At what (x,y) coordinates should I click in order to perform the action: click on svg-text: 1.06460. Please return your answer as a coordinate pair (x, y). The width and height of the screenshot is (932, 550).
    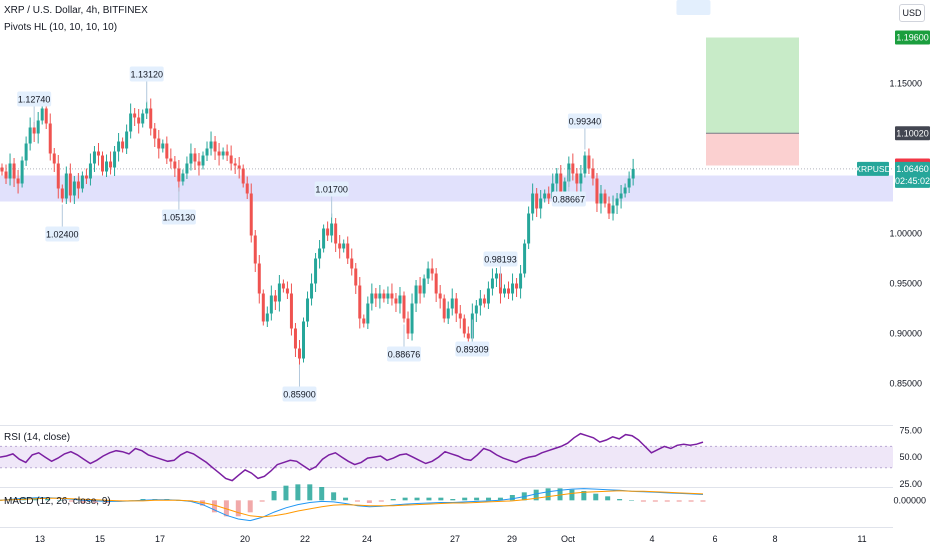
    Looking at the image, I should click on (912, 169).